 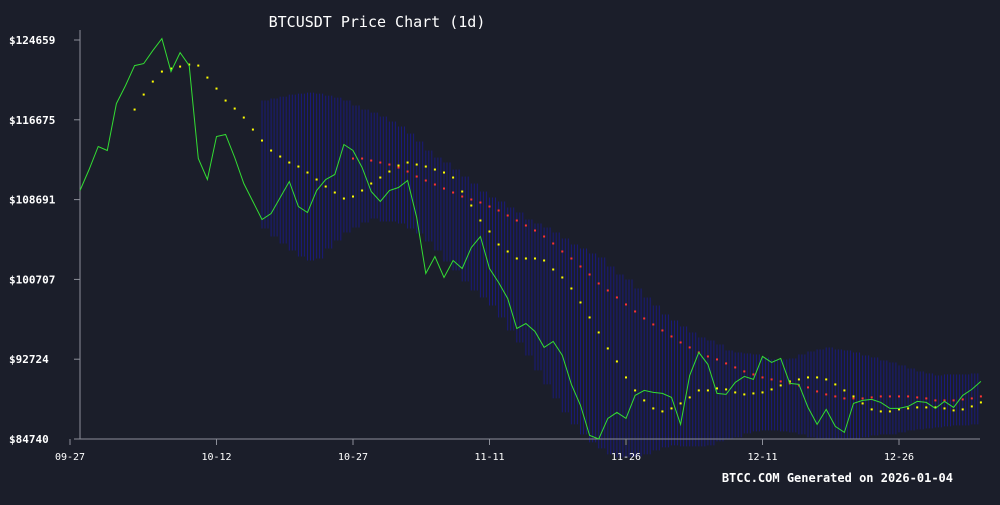 I want to click on x-tick-label: 10-12, so click(x=216, y=457).